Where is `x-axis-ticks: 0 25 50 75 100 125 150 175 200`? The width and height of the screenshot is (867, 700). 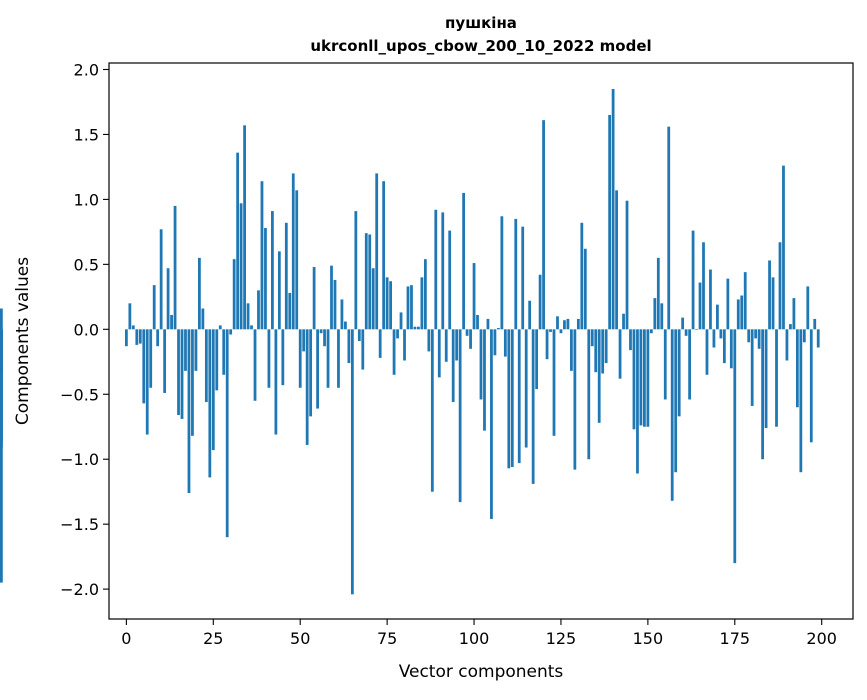 x-axis-ticks: 0 25 50 75 100 125 150 175 200 is located at coordinates (479, 633).